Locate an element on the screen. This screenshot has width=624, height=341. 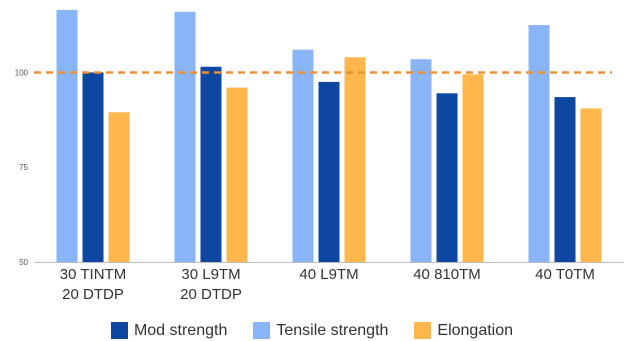
legend-label-elongation: Elongation is located at coordinates (475, 330).